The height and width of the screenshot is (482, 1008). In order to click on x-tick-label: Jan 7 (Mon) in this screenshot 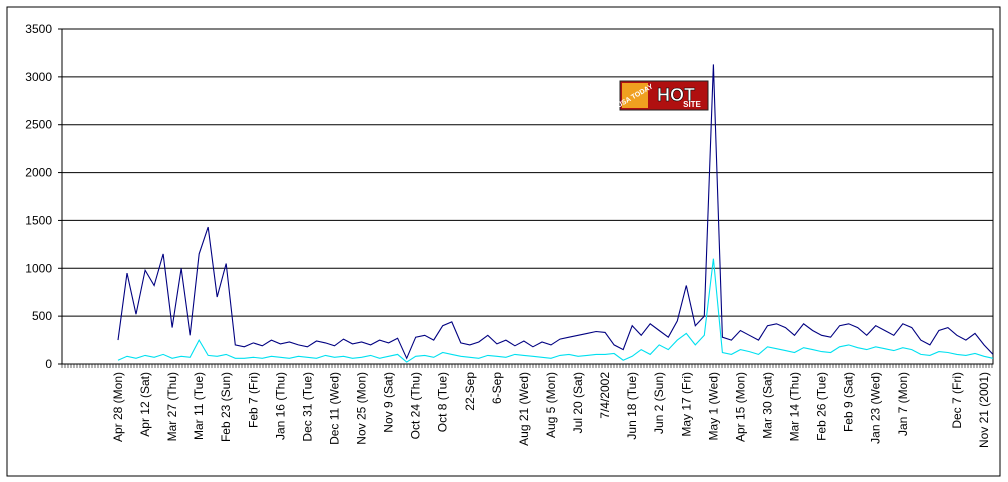, I will do `click(903, 404)`.